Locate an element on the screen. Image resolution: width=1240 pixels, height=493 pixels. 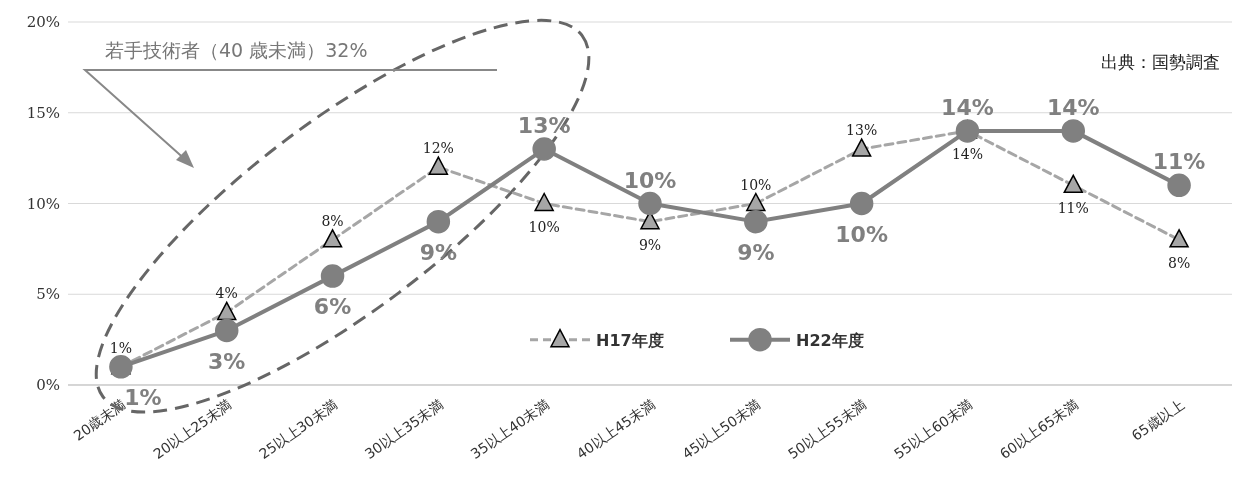
x-tick-label: 50以上55未満 is located at coordinates (827, 429).